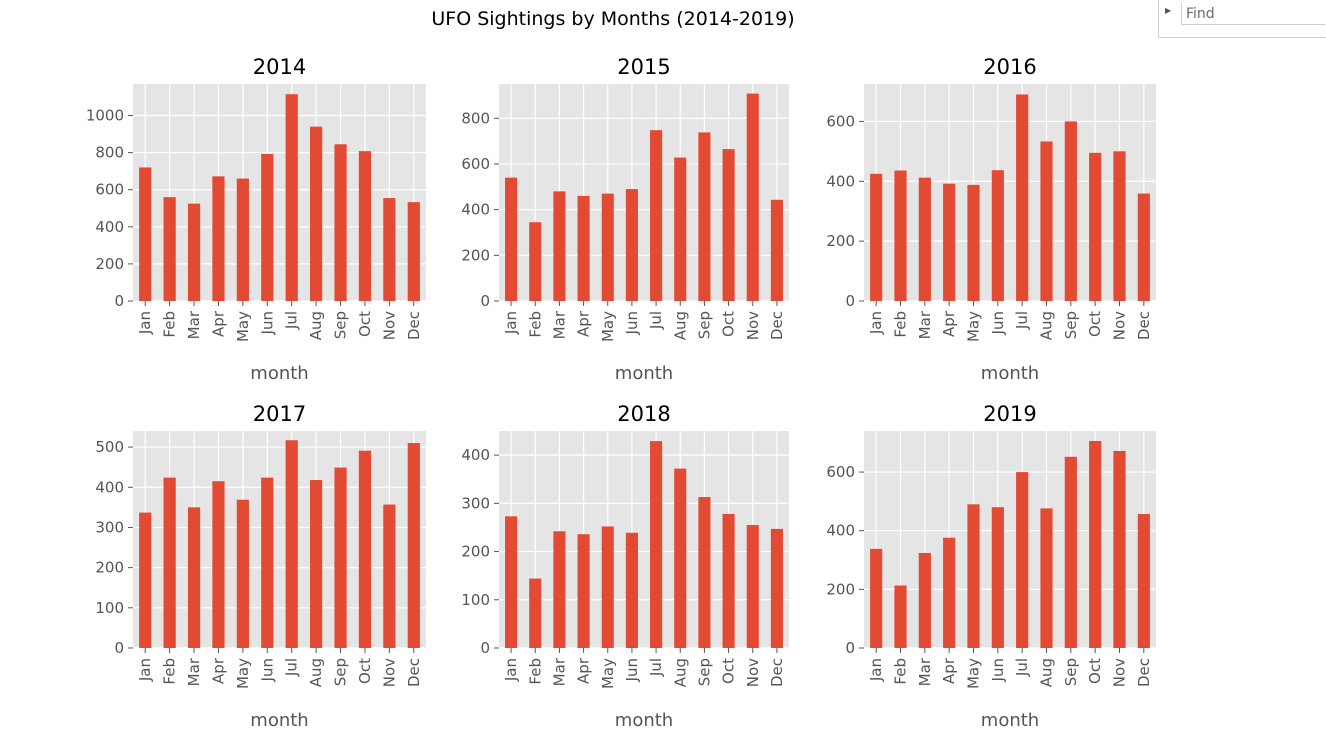  Describe the element at coordinates (279, 414) in the screenshot. I see `subplot-title: 2017` at that location.